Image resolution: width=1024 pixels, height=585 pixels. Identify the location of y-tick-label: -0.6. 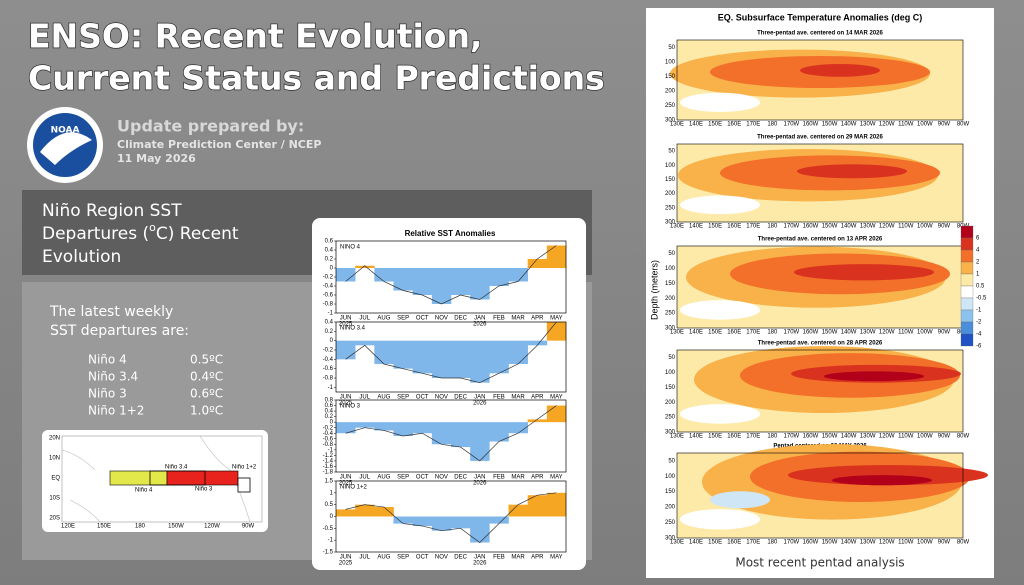
(328, 439).